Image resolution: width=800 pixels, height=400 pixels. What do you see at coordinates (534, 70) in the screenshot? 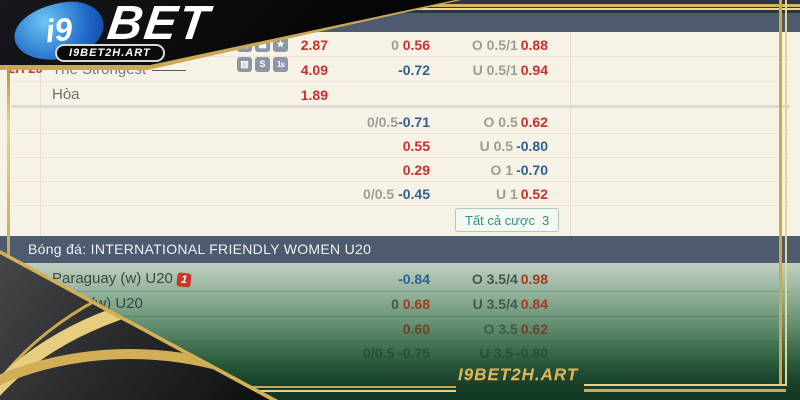
I see `ou-price: 0.94` at bounding box center [534, 70].